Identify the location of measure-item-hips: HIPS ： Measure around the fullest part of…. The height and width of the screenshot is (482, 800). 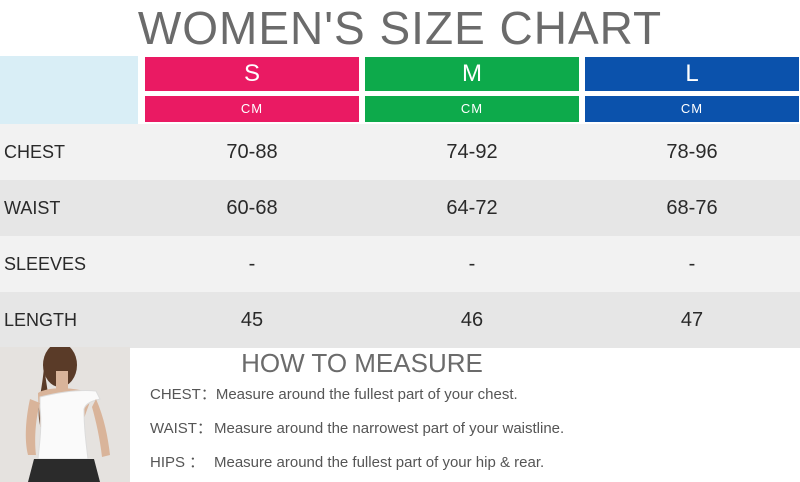
(470, 463).